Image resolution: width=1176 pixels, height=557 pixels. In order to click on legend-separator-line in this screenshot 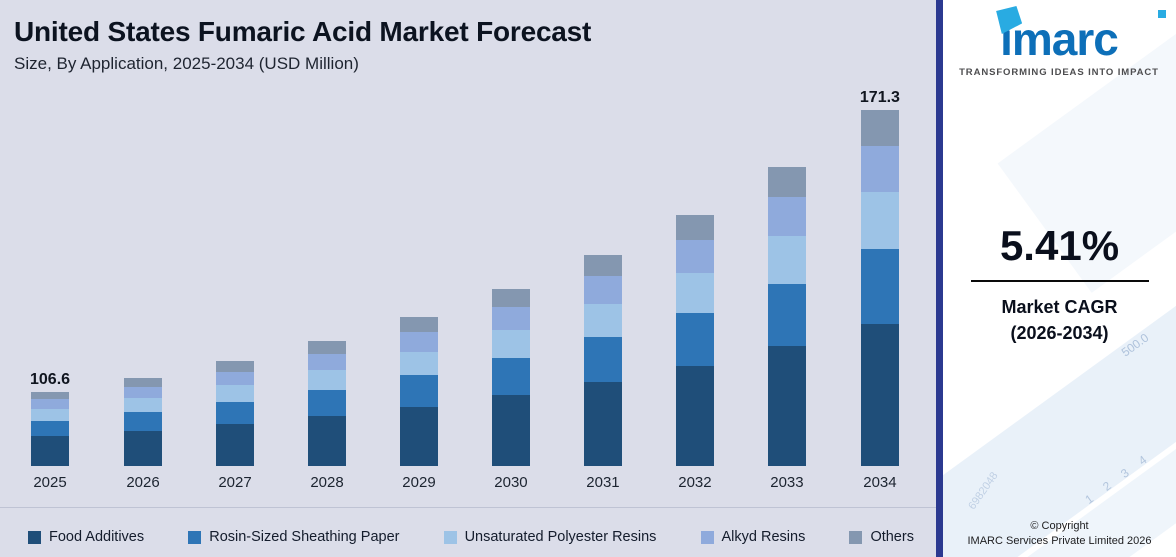, I will do `click(468, 507)`.